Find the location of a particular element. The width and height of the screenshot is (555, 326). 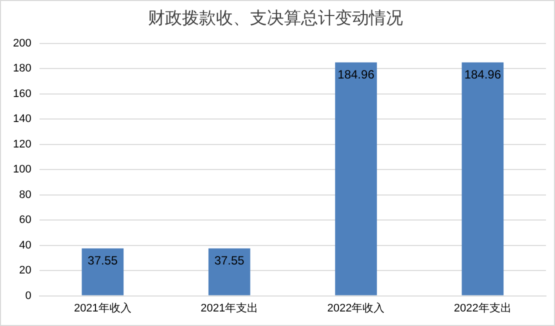

y-tick-label: 140 is located at coordinates (22, 119).